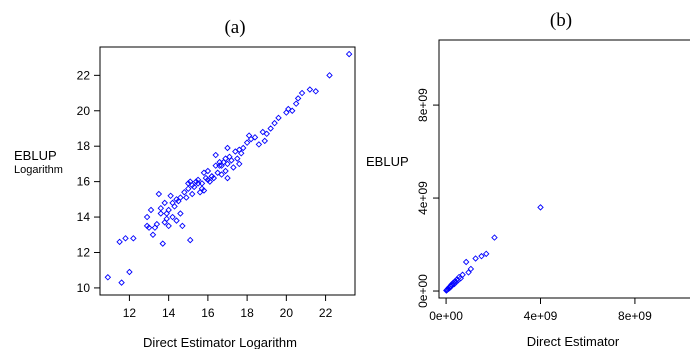 The width and height of the screenshot is (690, 349). I want to click on panel-a-x-label: Direct Estimator Logarithm, so click(220, 342).